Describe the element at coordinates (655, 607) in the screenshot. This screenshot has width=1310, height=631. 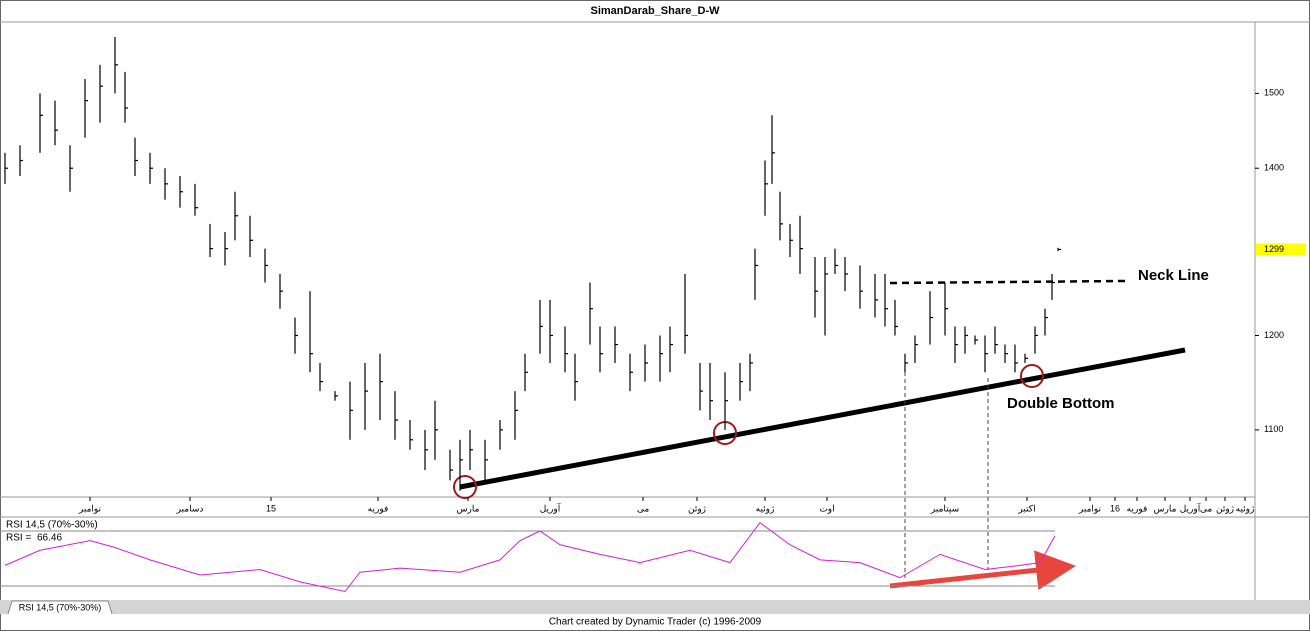
I see `tab-strip` at that location.